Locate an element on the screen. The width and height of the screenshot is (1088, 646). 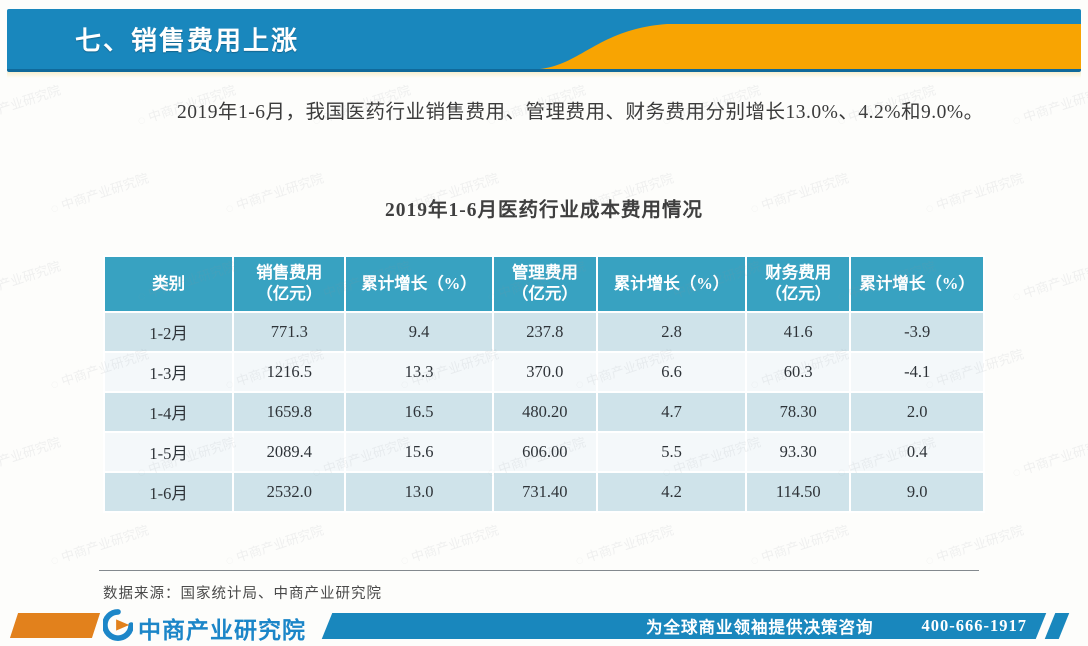
table-cell: -3.9 is located at coordinates (917, 332).